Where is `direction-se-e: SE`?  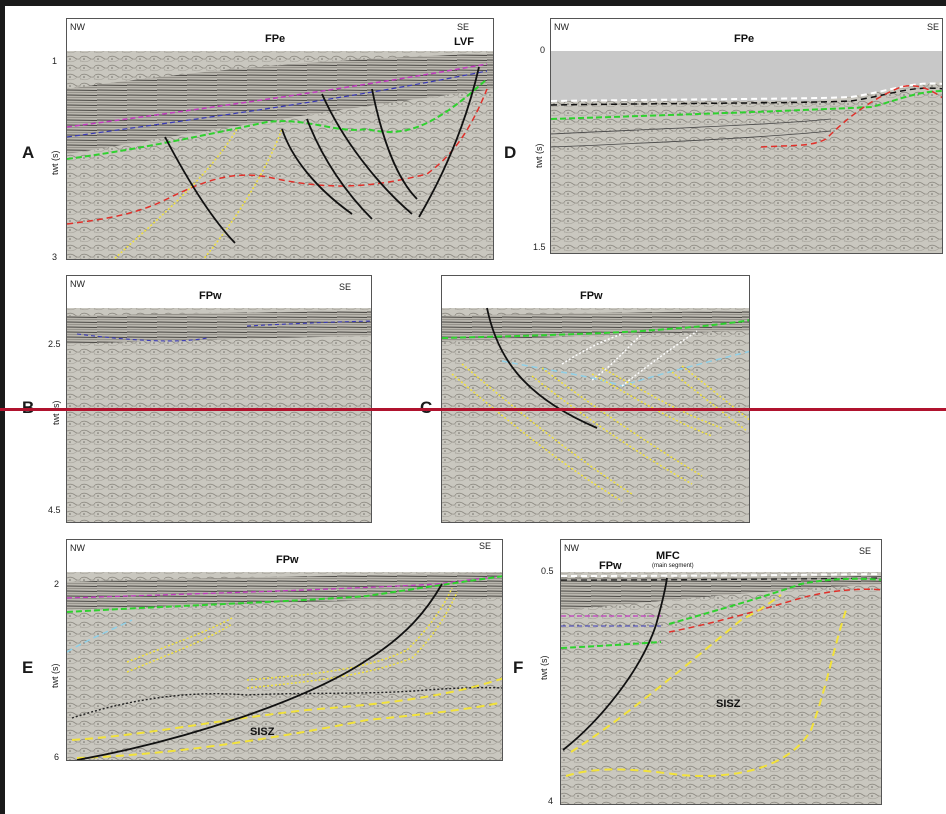
direction-se-e: SE is located at coordinates (485, 546).